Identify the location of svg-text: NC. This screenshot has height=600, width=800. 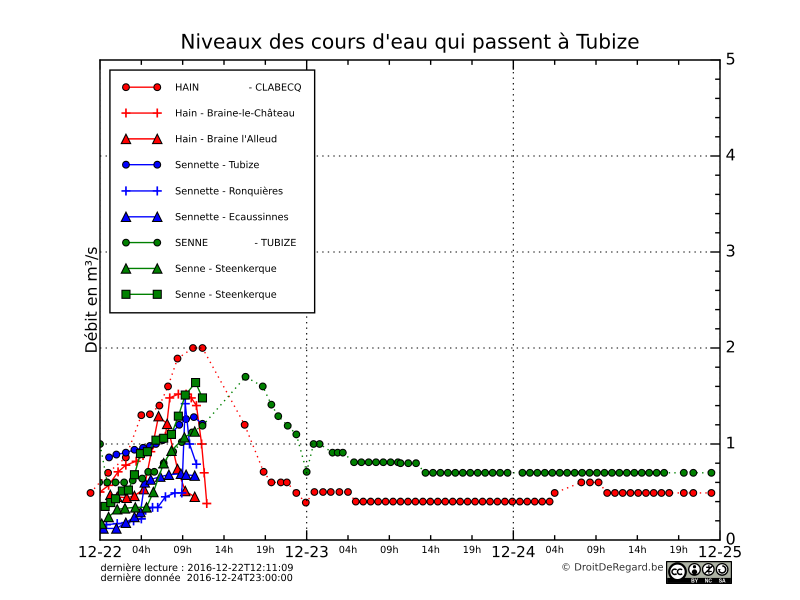
(709, 581).